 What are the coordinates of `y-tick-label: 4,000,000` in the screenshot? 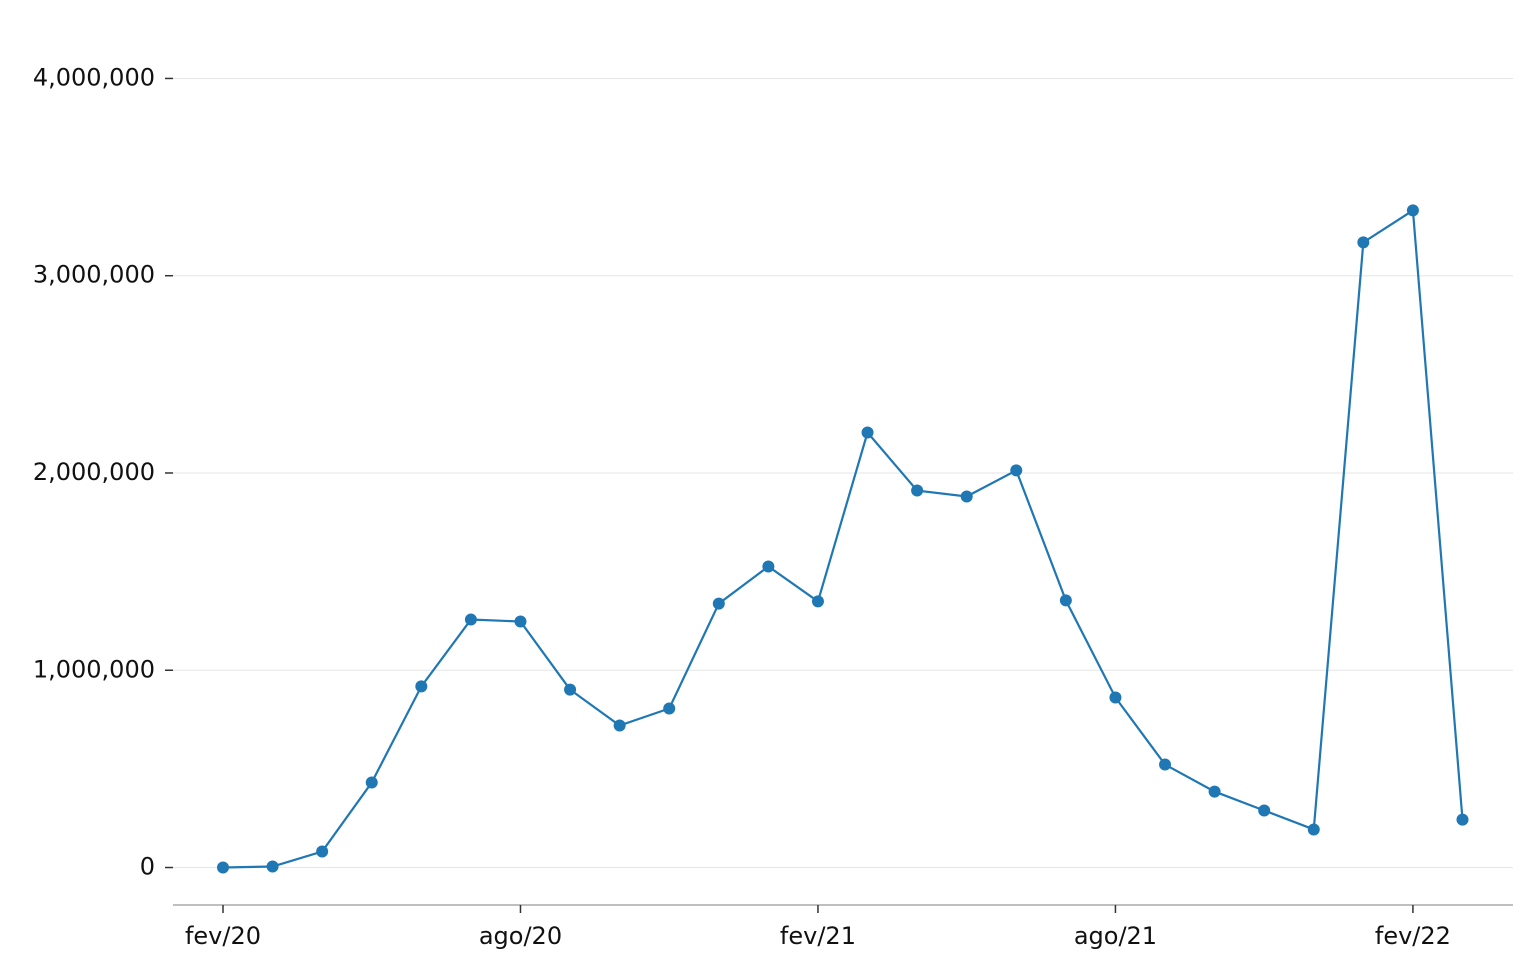 It's located at (94, 77).